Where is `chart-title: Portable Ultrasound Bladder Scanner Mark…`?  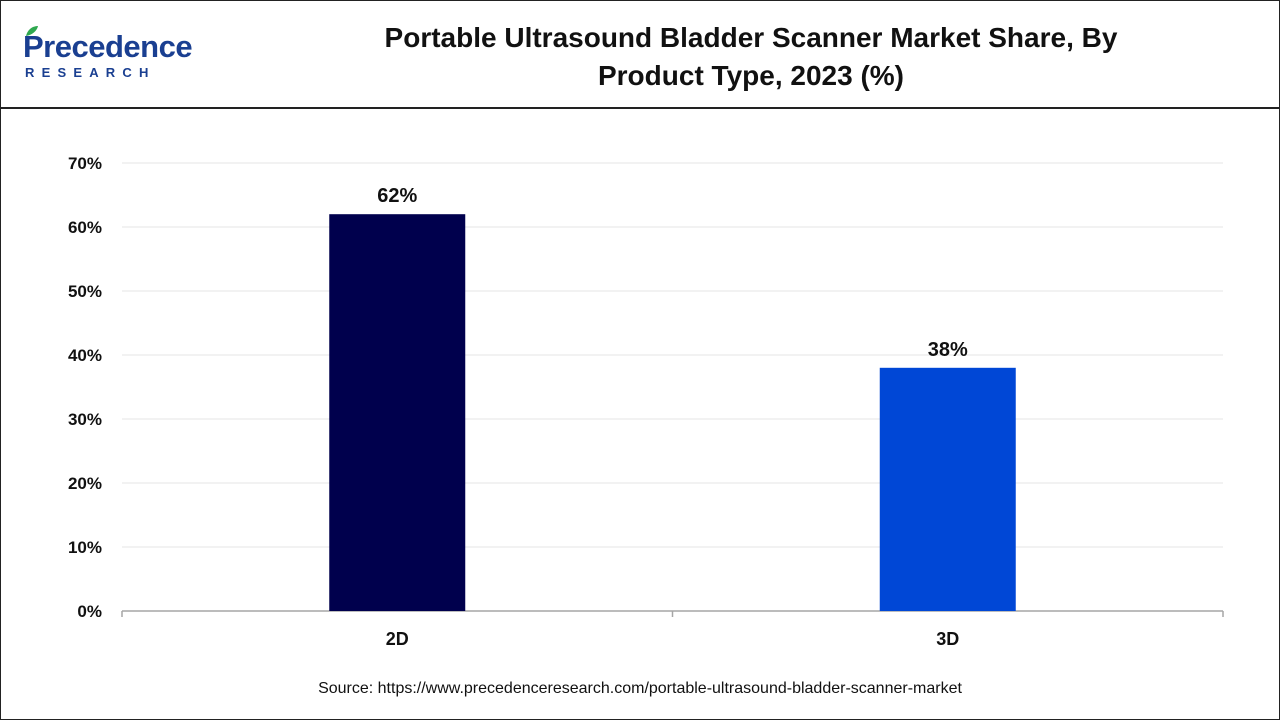
chart-title: Portable Ultrasound Bladder Scanner Mark… is located at coordinates (751, 57).